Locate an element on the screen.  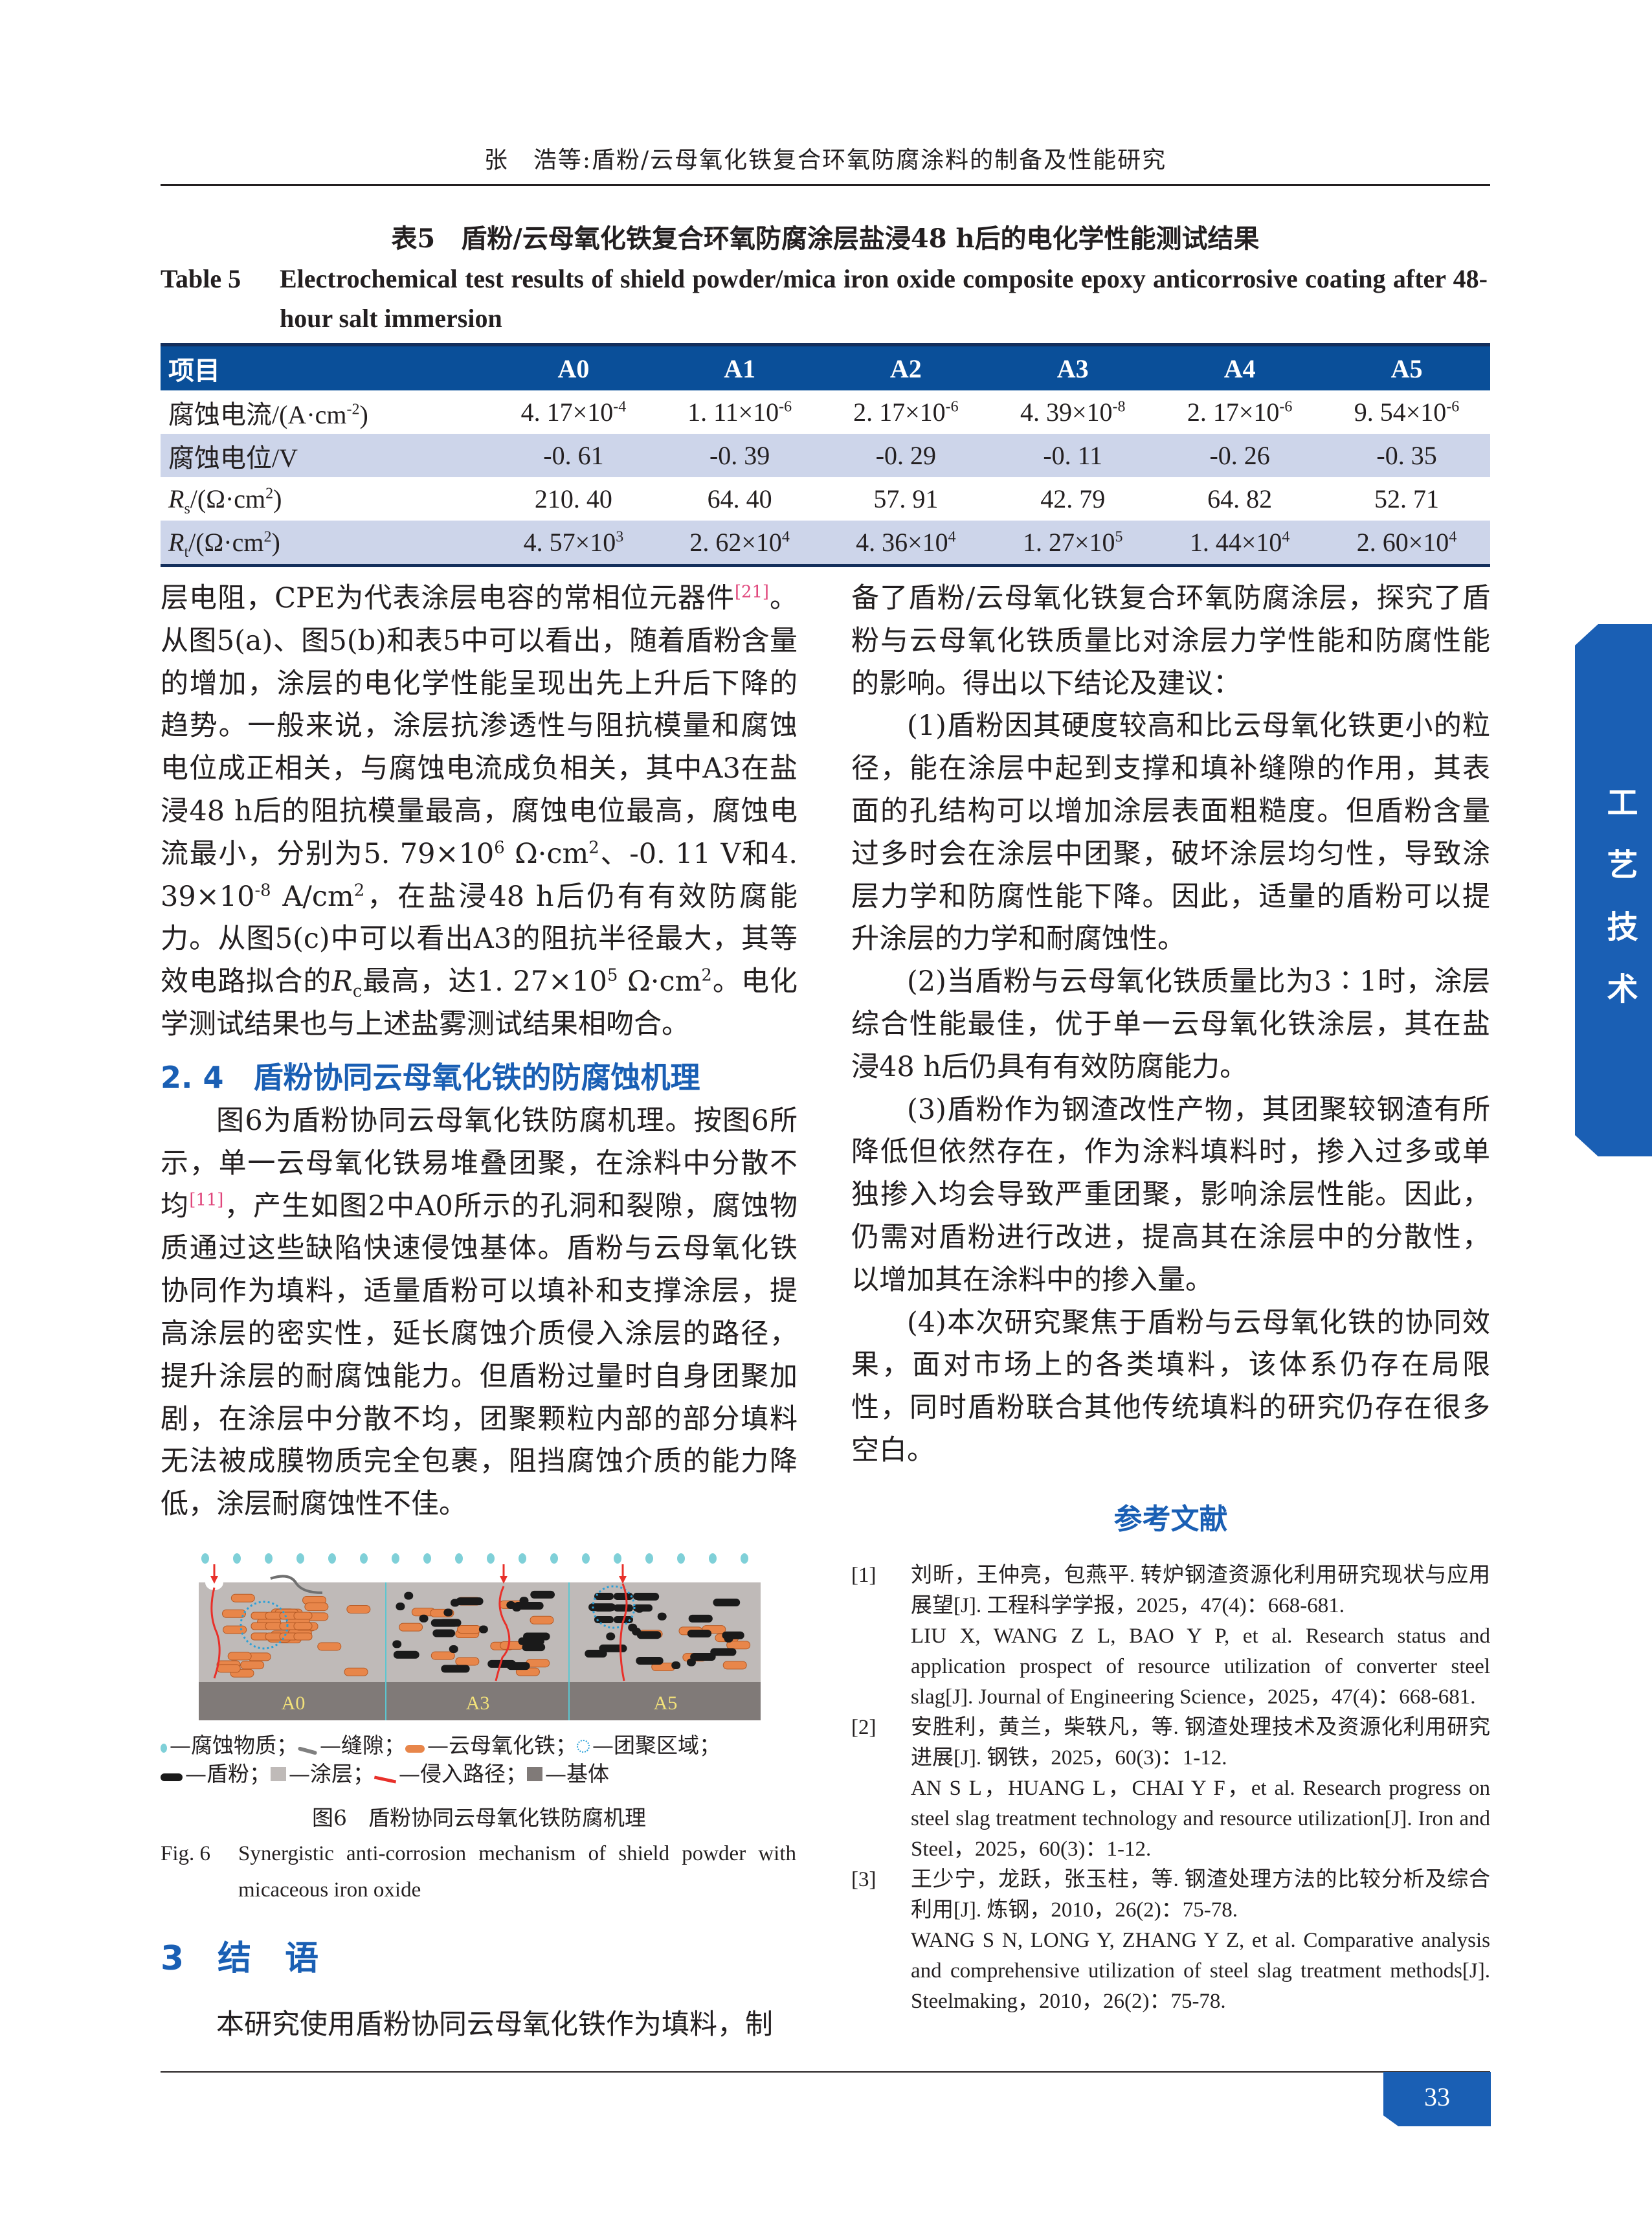
side-tab-char: 术 is located at coordinates (1622, 989).